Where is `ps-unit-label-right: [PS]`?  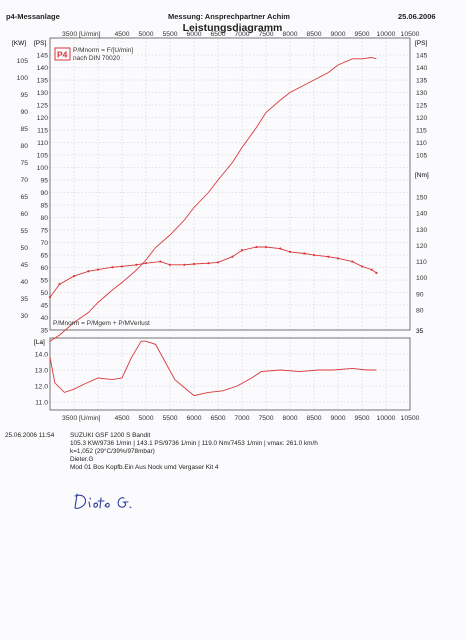
ps-unit-label-right: [PS] is located at coordinates (421, 43).